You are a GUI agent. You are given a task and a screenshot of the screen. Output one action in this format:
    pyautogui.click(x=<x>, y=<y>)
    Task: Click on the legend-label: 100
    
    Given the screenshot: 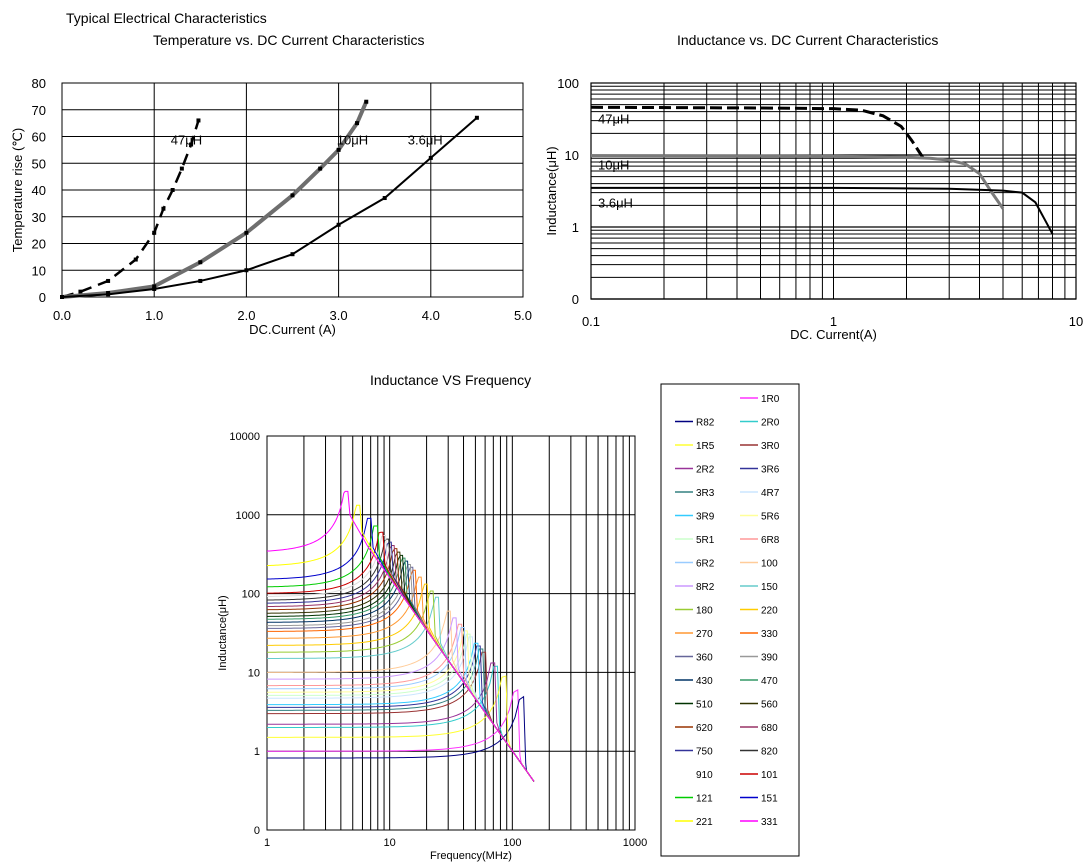 What is the action you would take?
    pyautogui.click(x=769, y=564)
    